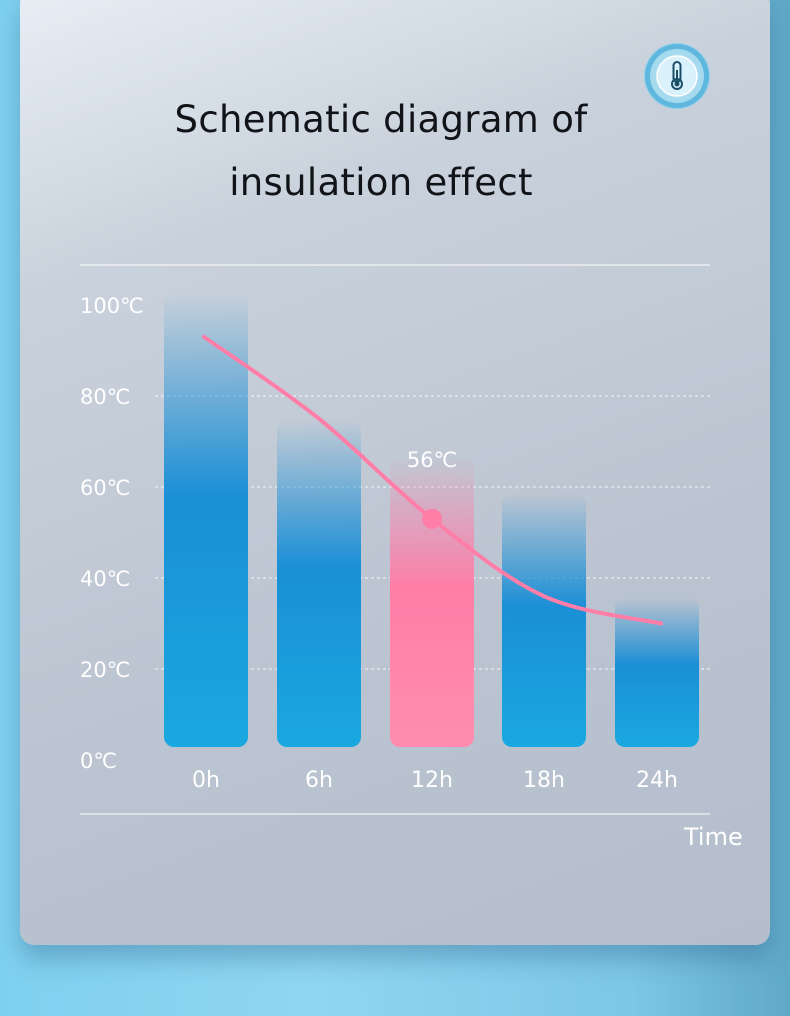  What do you see at coordinates (98, 761) in the screenshot?
I see `y-tick-label: 0℃` at bounding box center [98, 761].